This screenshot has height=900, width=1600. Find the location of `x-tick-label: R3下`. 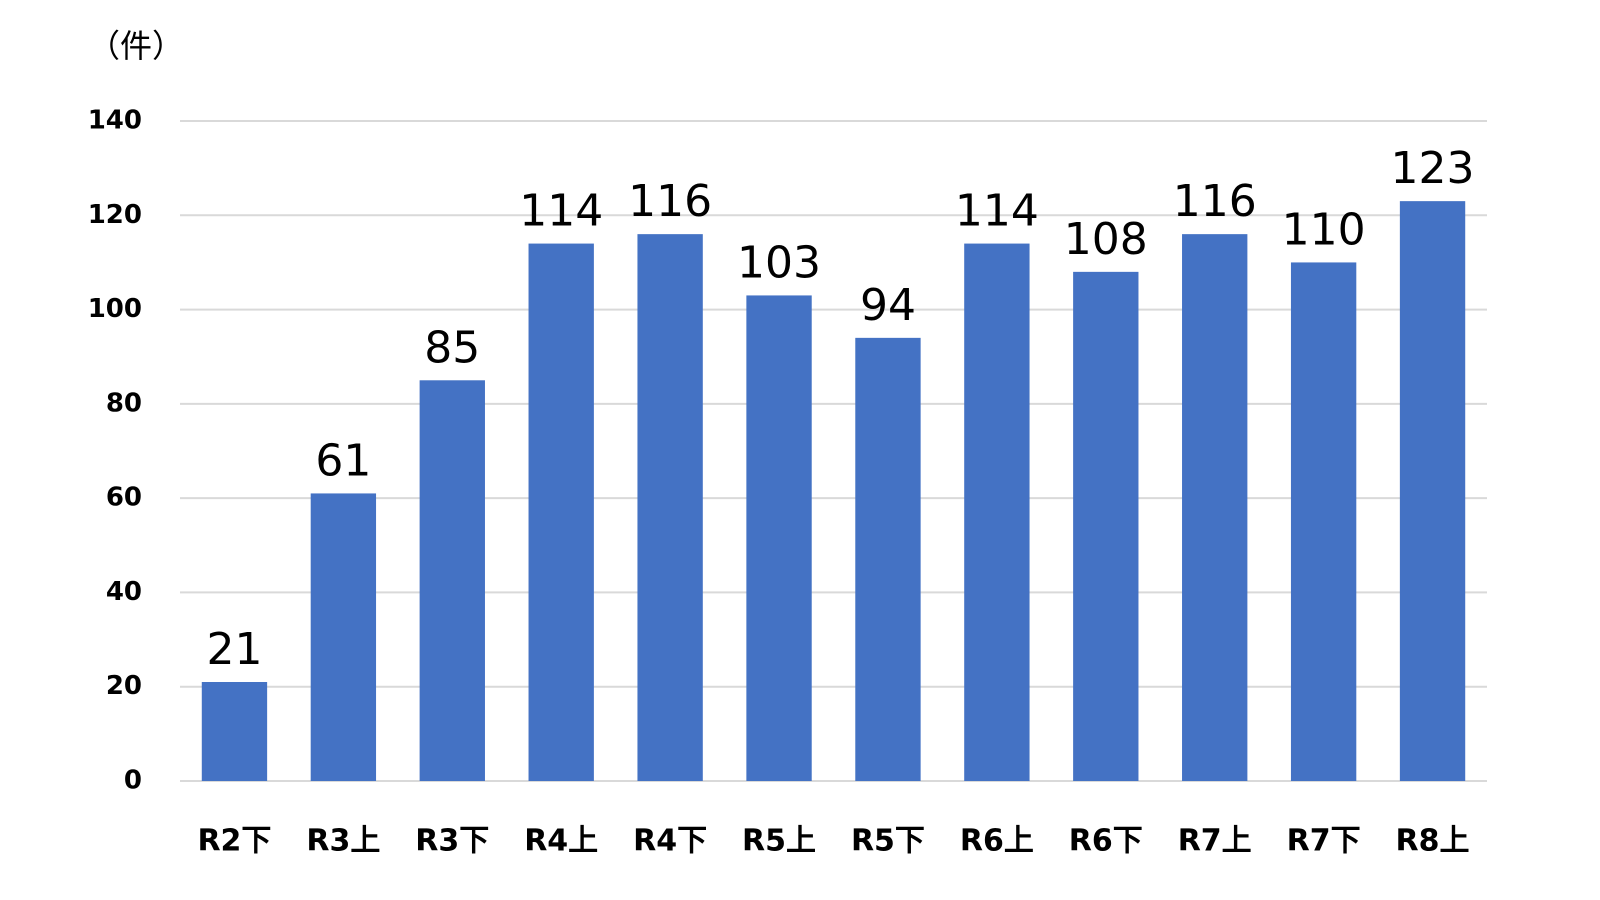

x-tick-label: R3下 is located at coordinates (452, 841).